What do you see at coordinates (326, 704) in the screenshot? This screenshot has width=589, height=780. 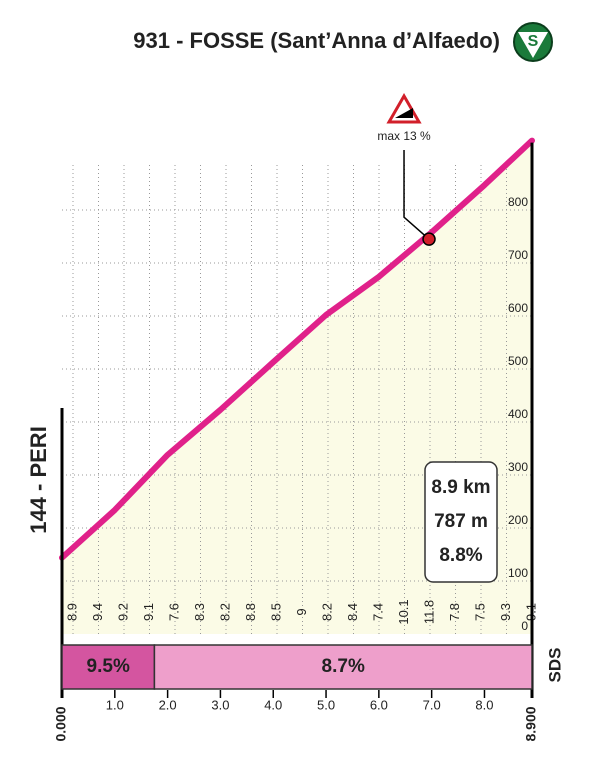 I see `x-tick-label: 5.0` at bounding box center [326, 704].